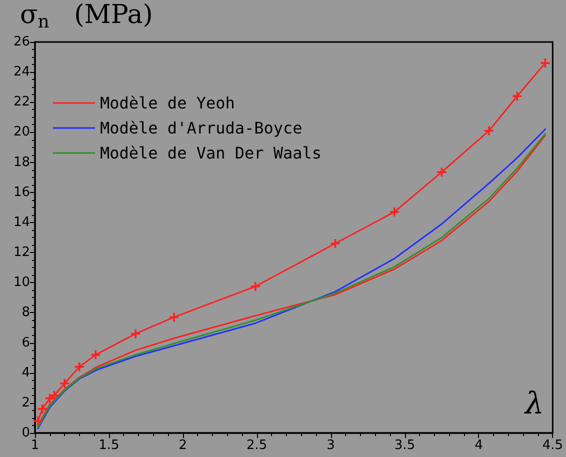 This screenshot has width=566, height=457. What do you see at coordinates (109, 445) in the screenshot?
I see `x-tick-label: 1.5` at bounding box center [109, 445].